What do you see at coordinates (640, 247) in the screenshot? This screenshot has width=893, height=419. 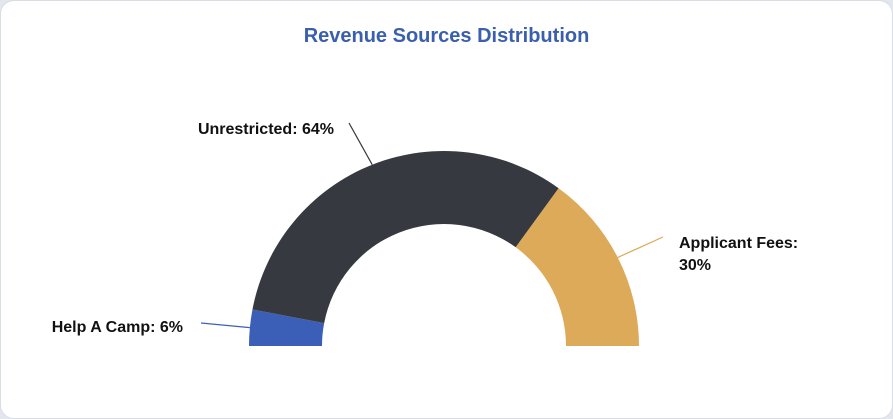 I see `leader-line-applicant-fees` at bounding box center [640, 247].